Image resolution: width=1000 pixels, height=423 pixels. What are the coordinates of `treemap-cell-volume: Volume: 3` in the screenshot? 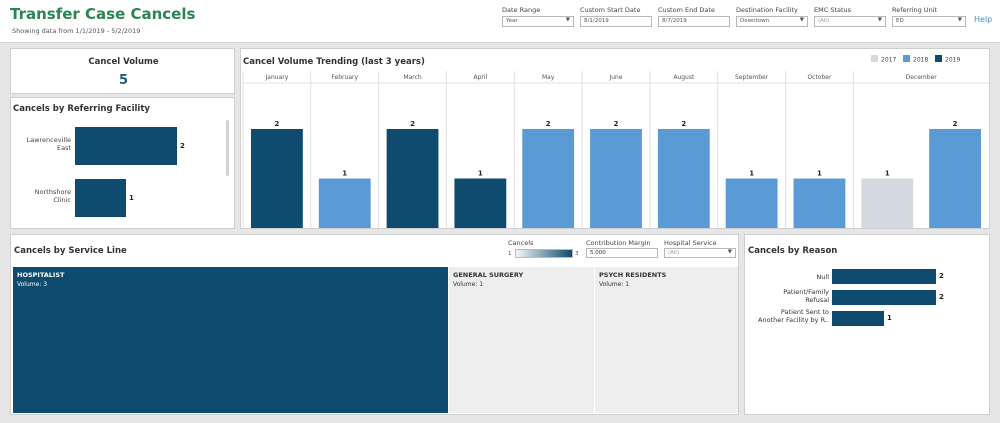 It's located at (32, 284).